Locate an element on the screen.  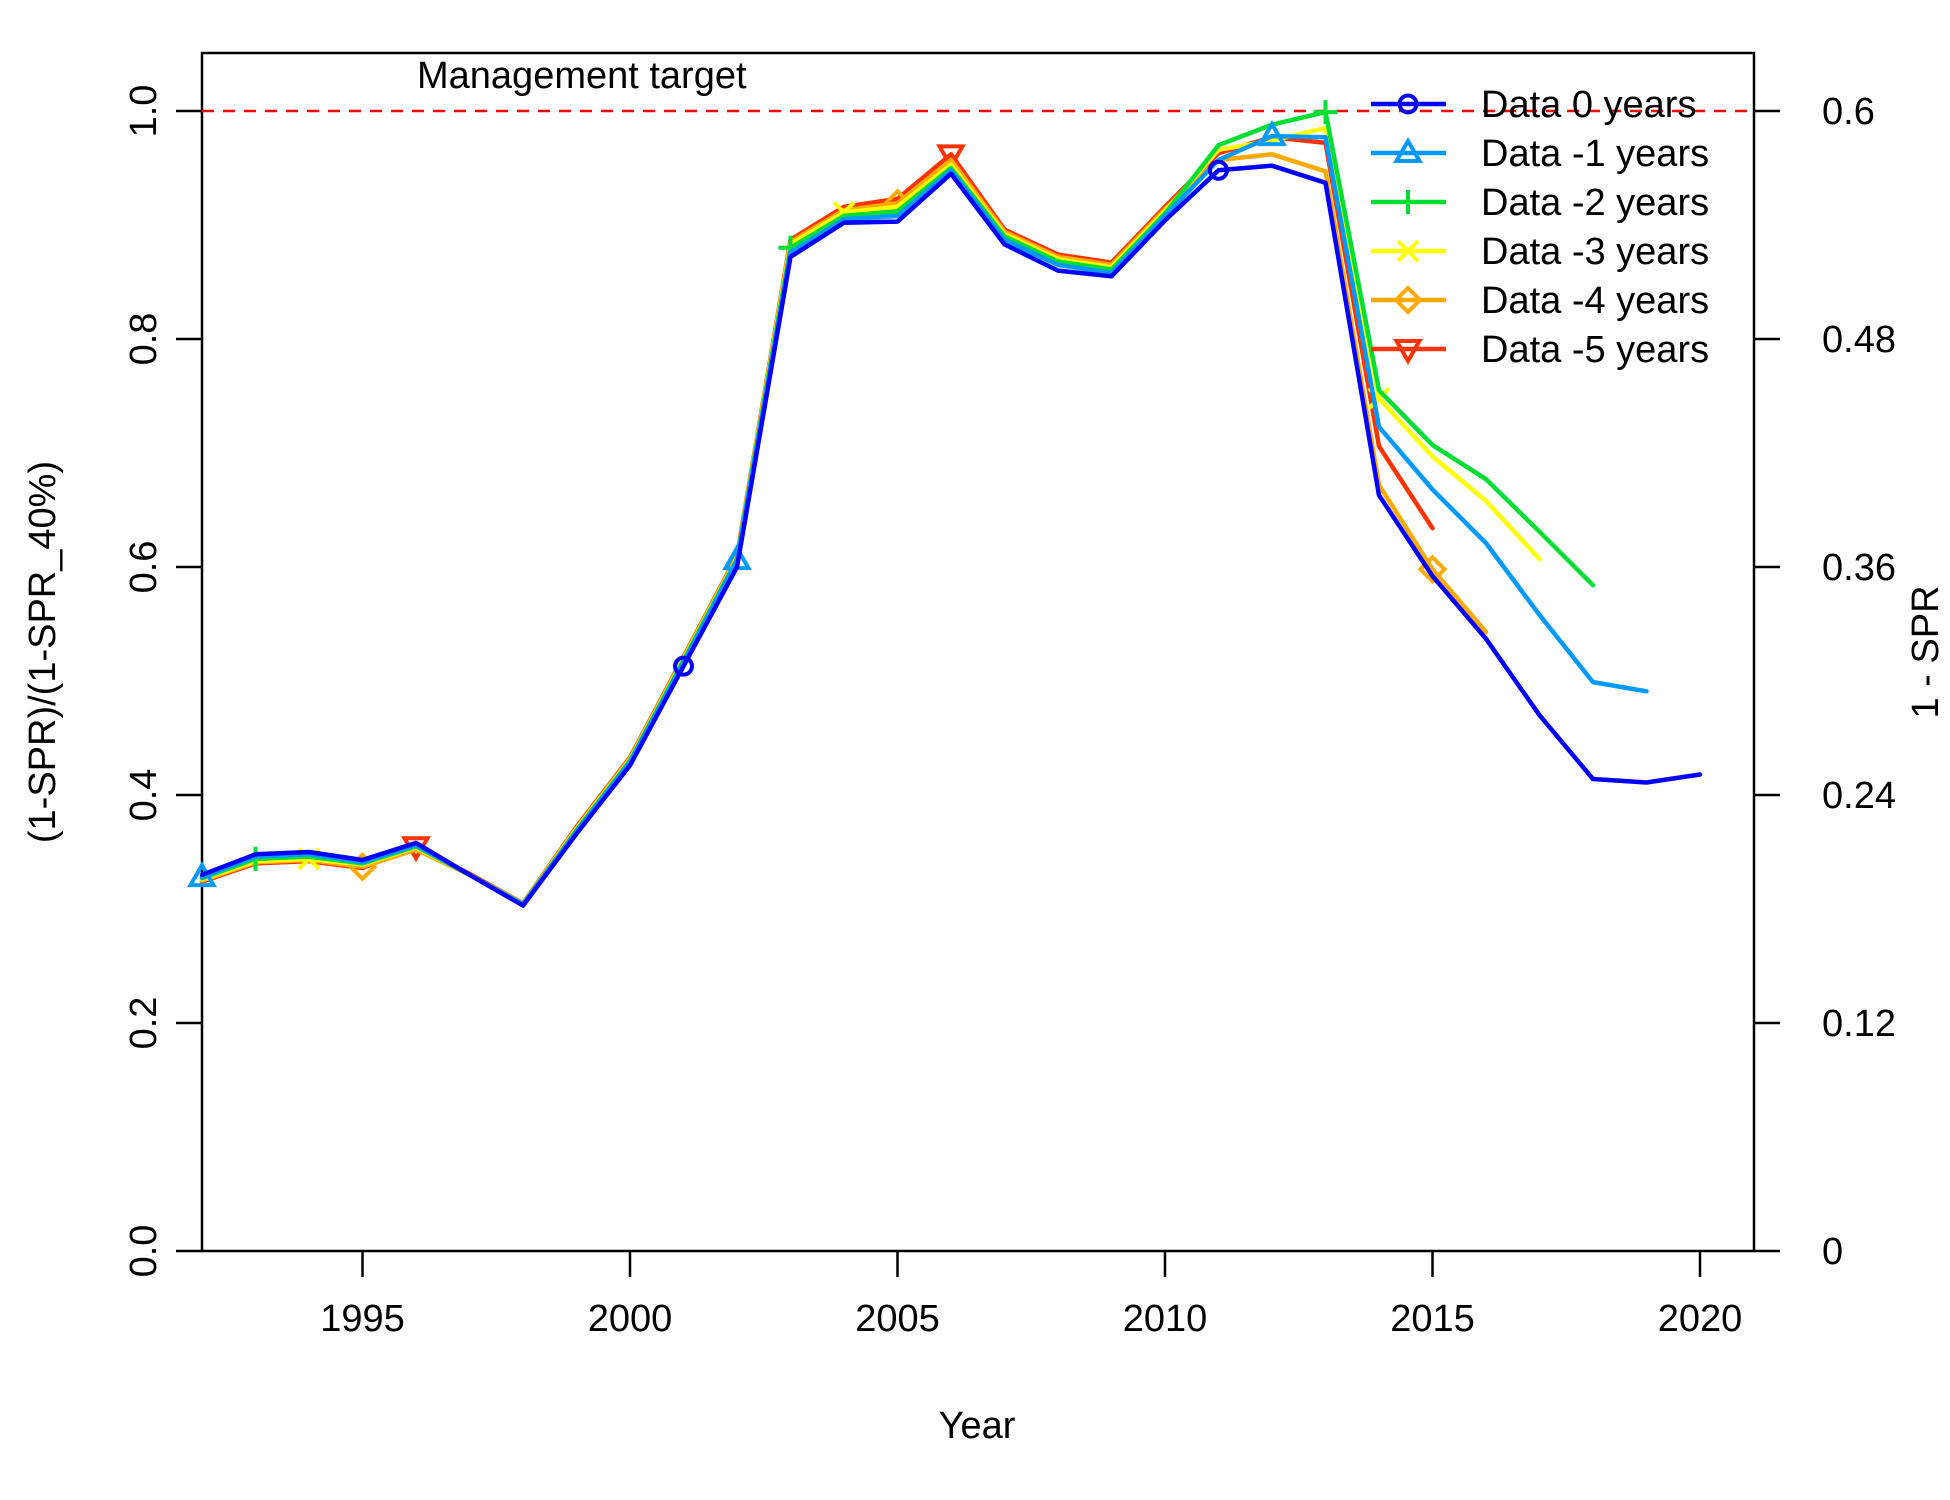
y-tick-label-4: 0.8 is located at coordinates (144, 339).